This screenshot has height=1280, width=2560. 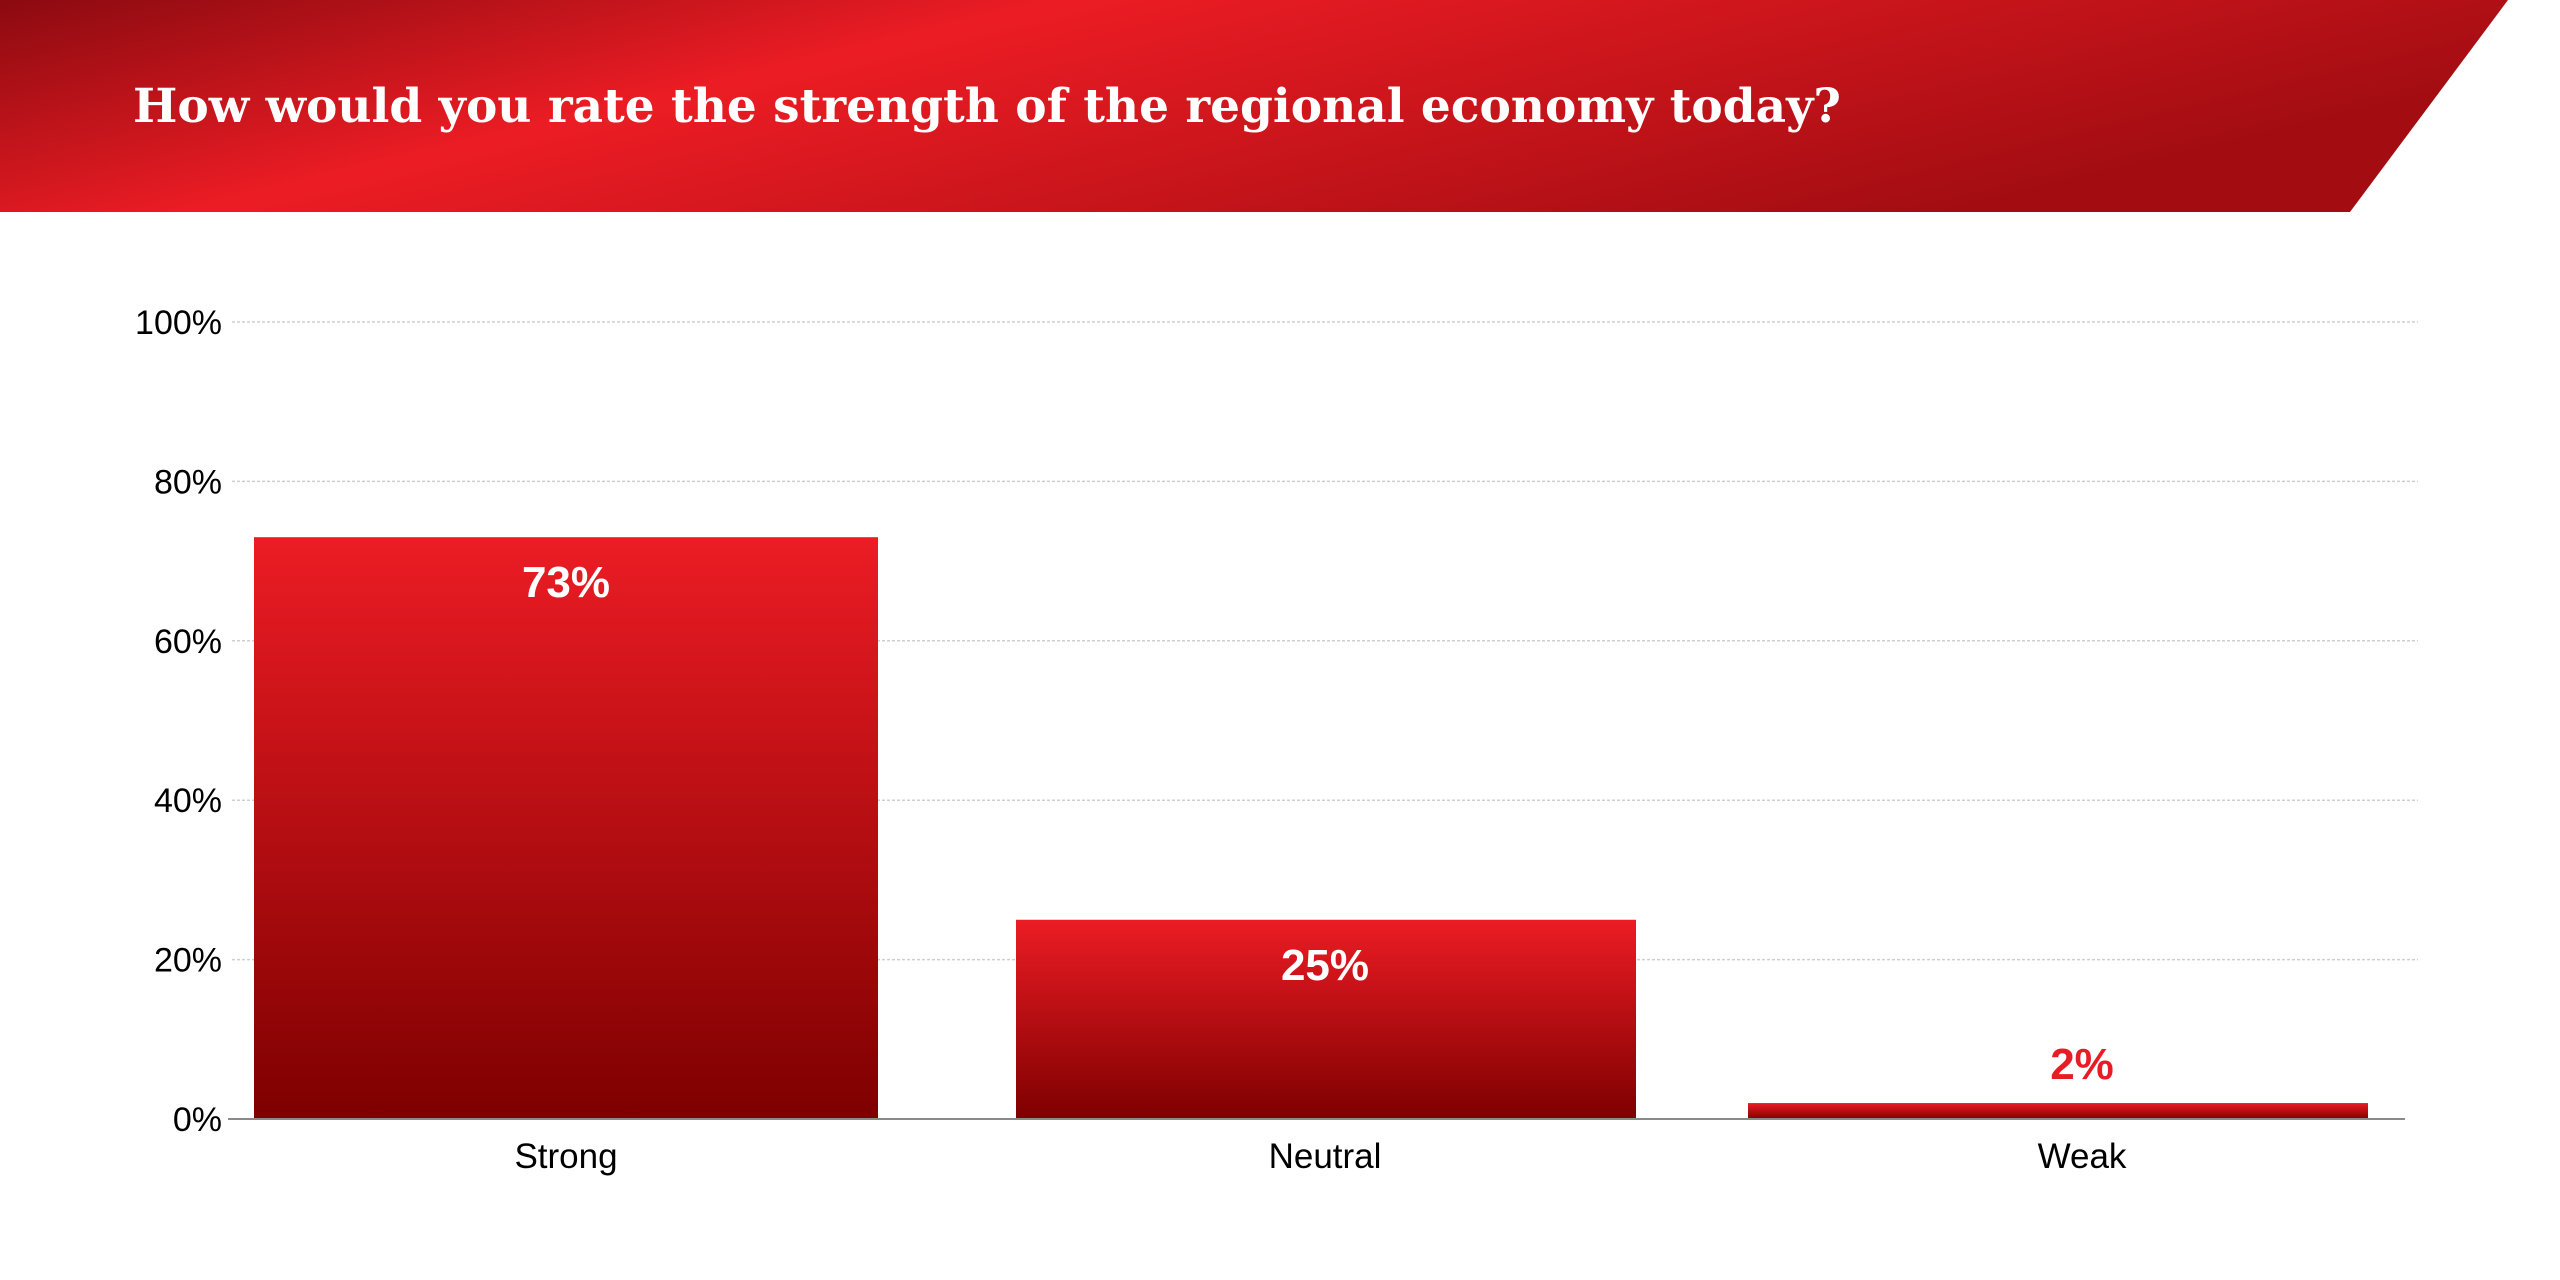 I want to click on y-tick-label: 20%, so click(x=188, y=961).